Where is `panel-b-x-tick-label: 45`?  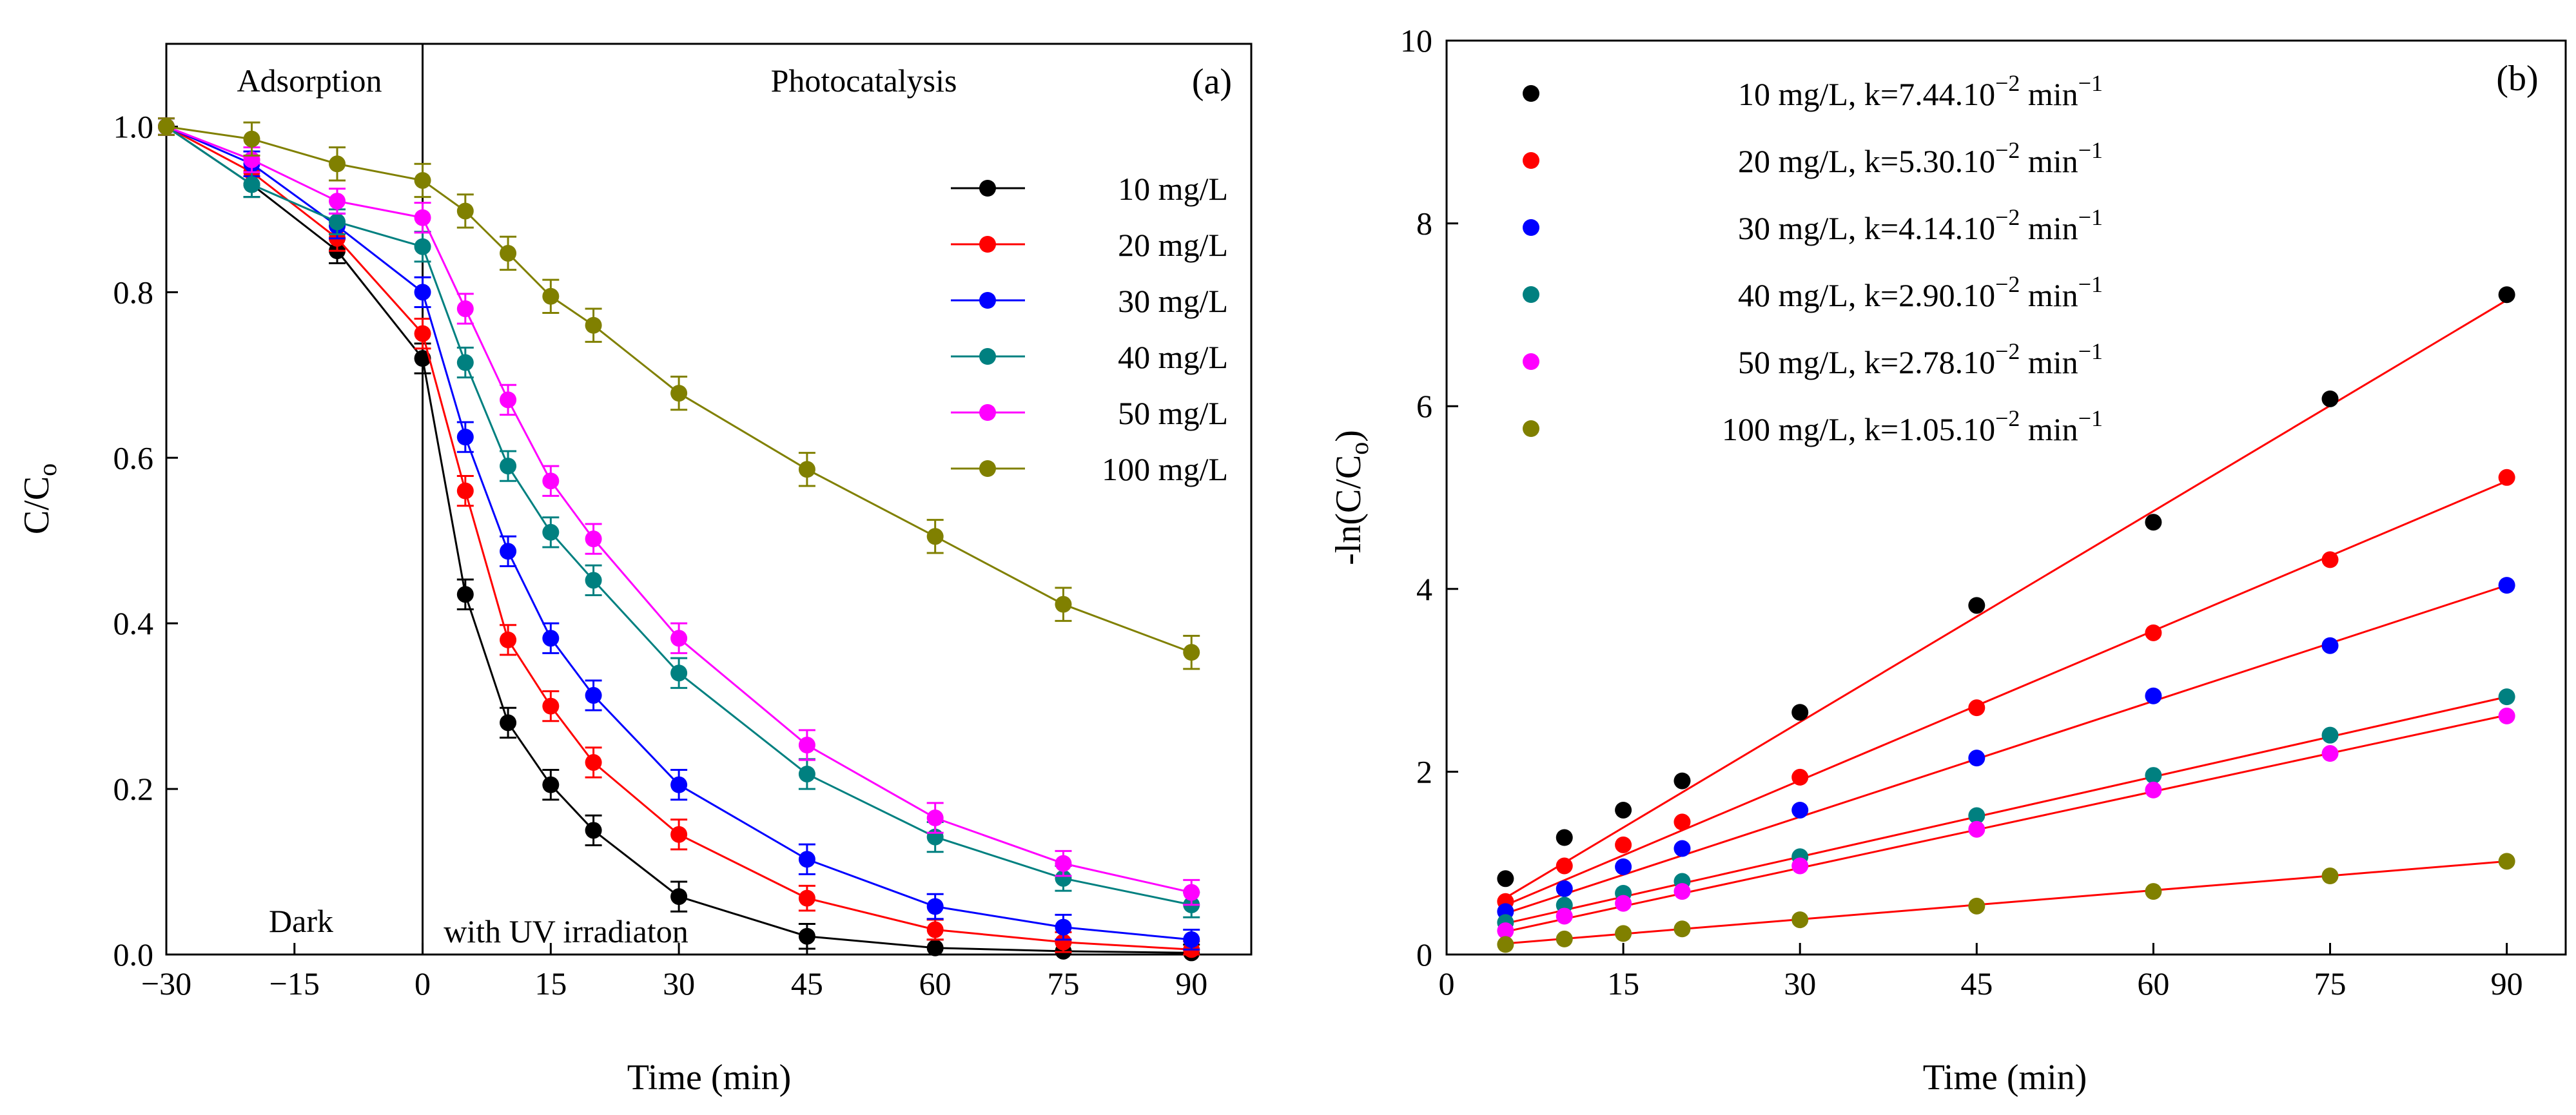 panel-b-x-tick-label: 45 is located at coordinates (1977, 983).